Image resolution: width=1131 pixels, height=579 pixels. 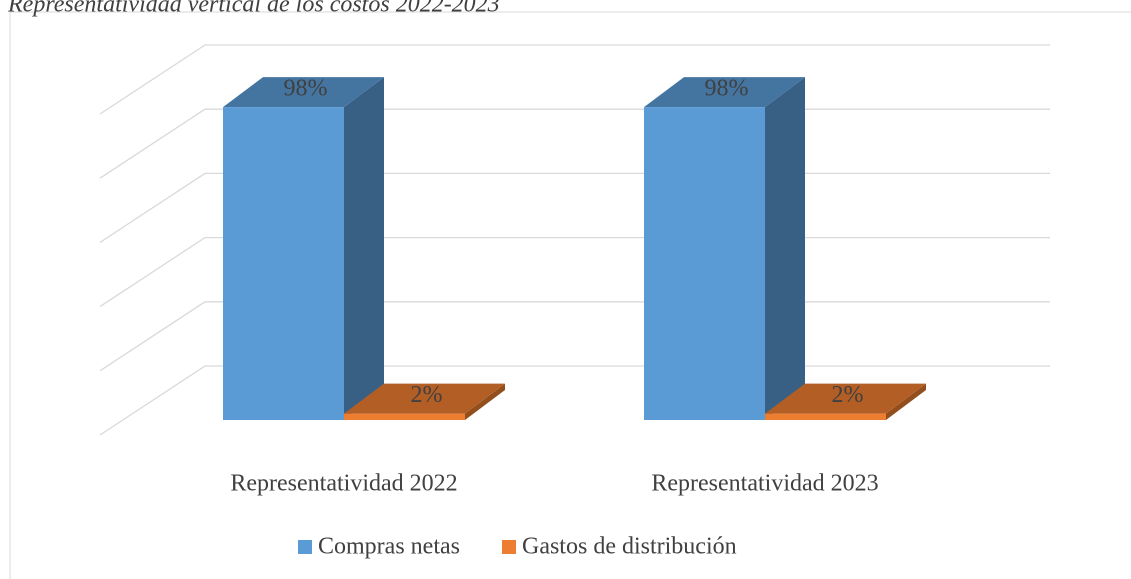 What do you see at coordinates (343, 484) in the screenshot?
I see `x-tick-label: Representatividad 2022` at bounding box center [343, 484].